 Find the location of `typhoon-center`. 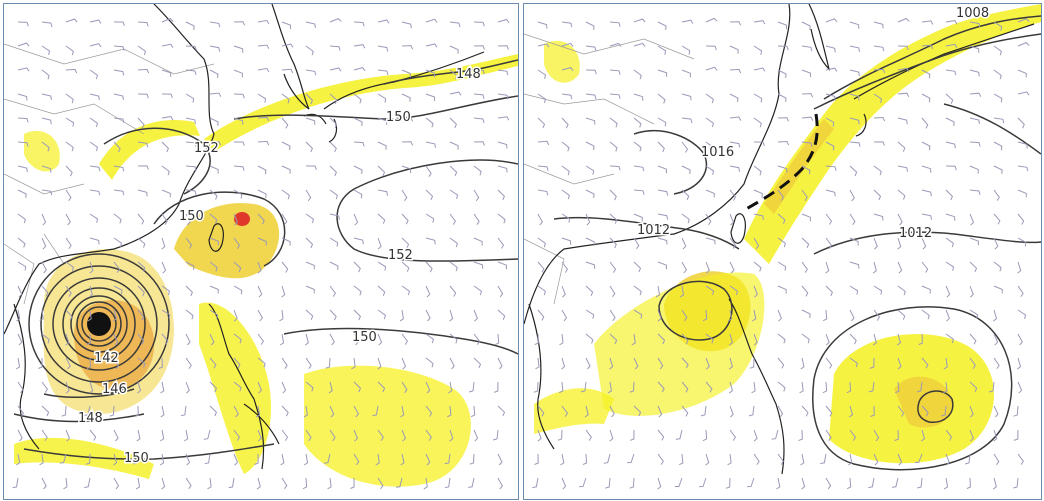

typhoon-center is located at coordinates (99, 324).